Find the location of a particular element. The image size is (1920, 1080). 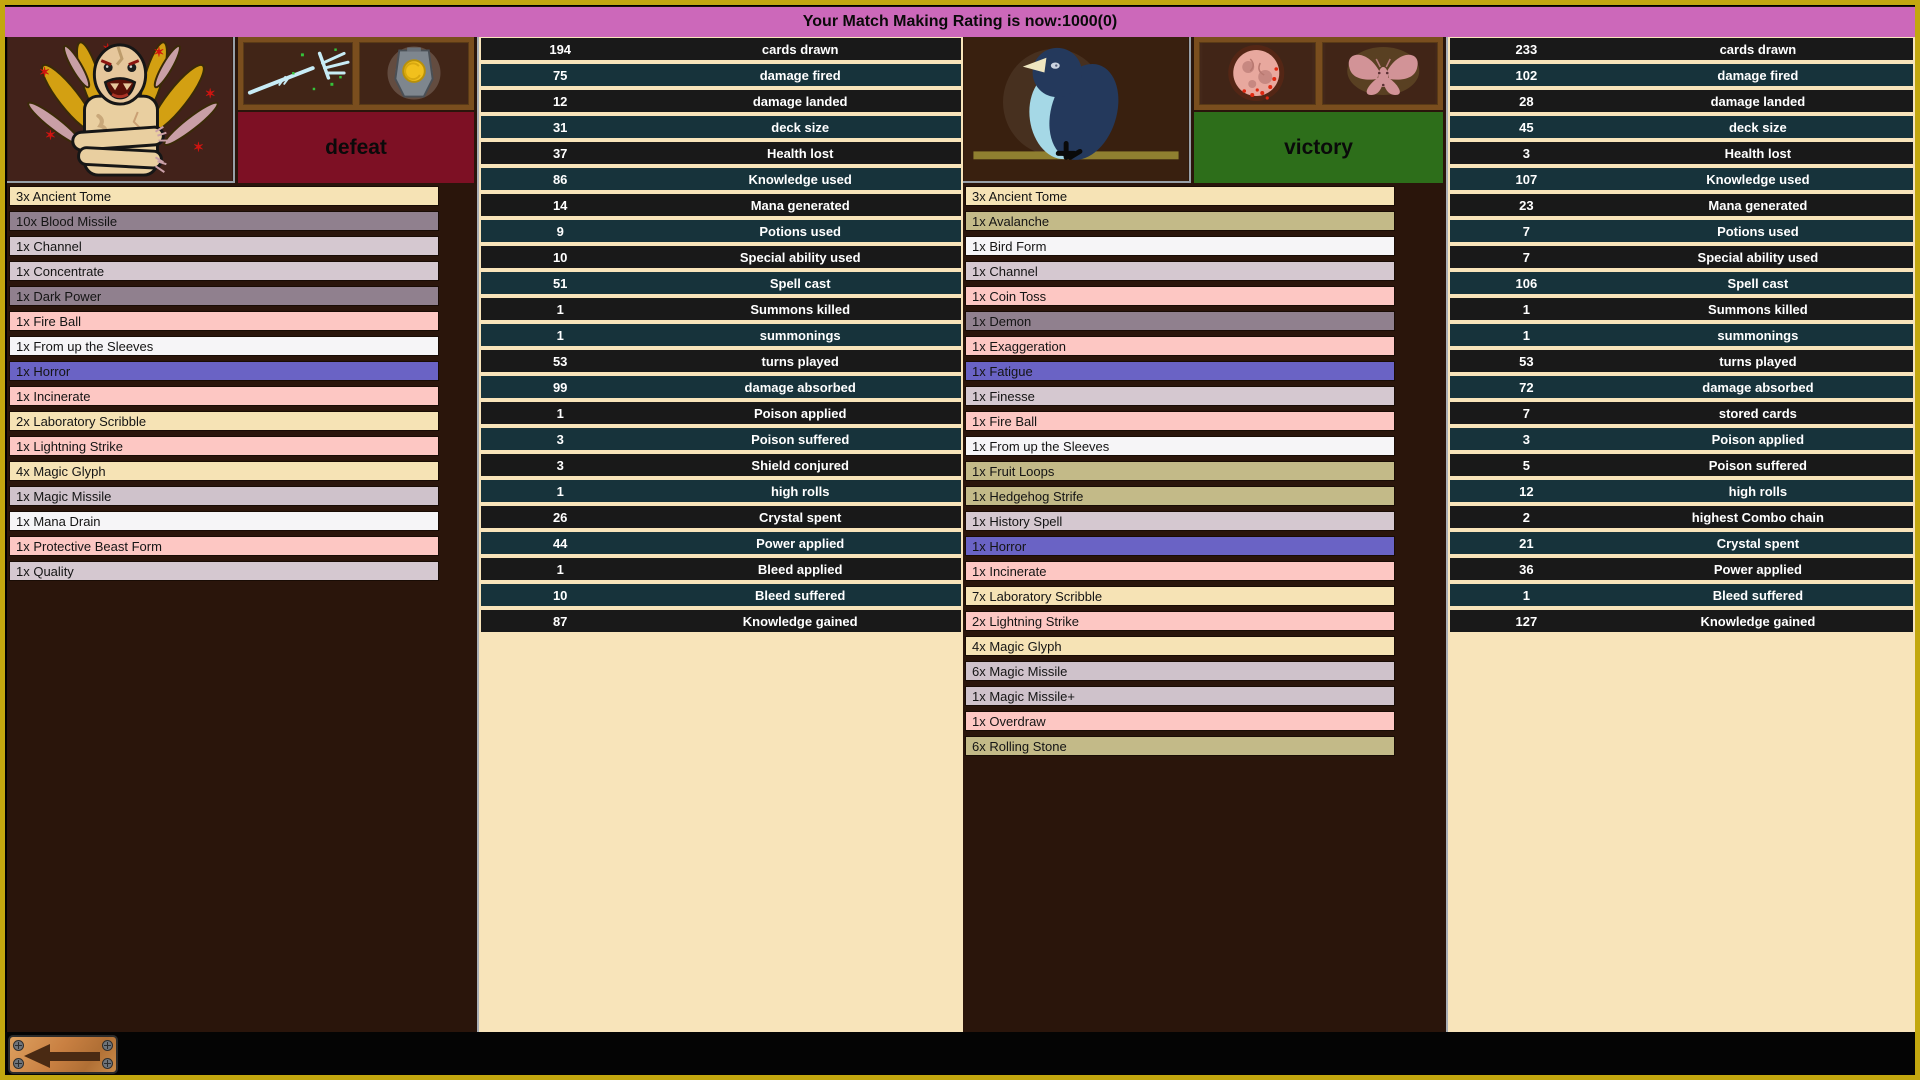

stat-row: 28 damage landed is located at coordinates (1681, 101).